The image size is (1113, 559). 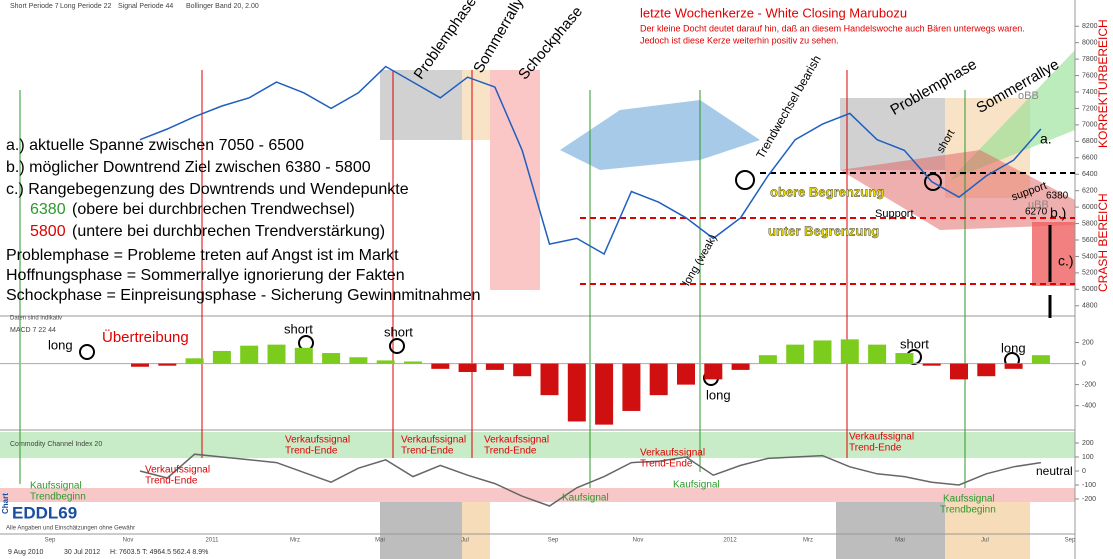 I want to click on annotation: uBB, so click(x=1038, y=205).